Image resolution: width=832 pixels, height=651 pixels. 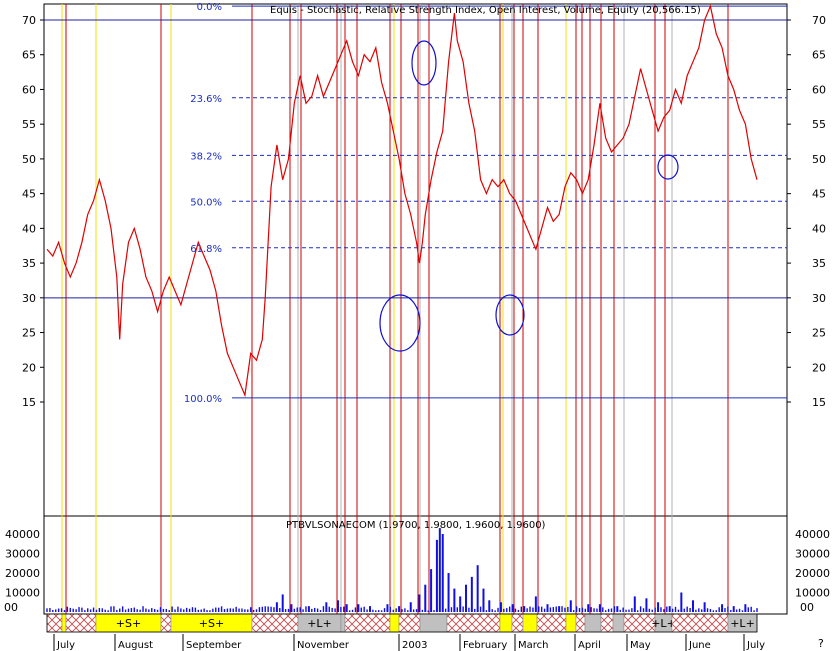 I want to click on signal-band: +S+ +S+ +L+ +L+ +L+, so click(x=402, y=623).